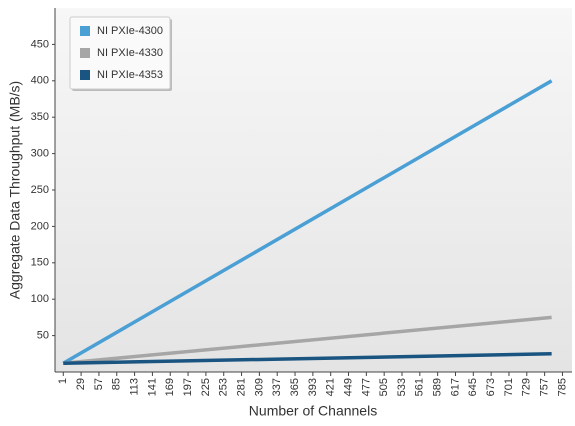 The width and height of the screenshot is (575, 426). Describe the element at coordinates (366, 387) in the screenshot. I see `x-tick-label: 477` at that location.